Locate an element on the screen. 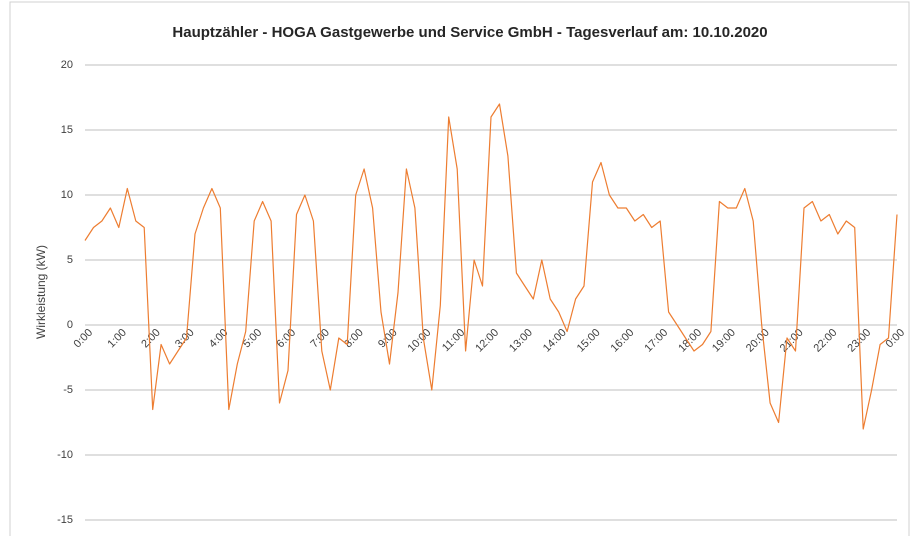  y-tick-label: 15 is located at coordinates (67, 130).